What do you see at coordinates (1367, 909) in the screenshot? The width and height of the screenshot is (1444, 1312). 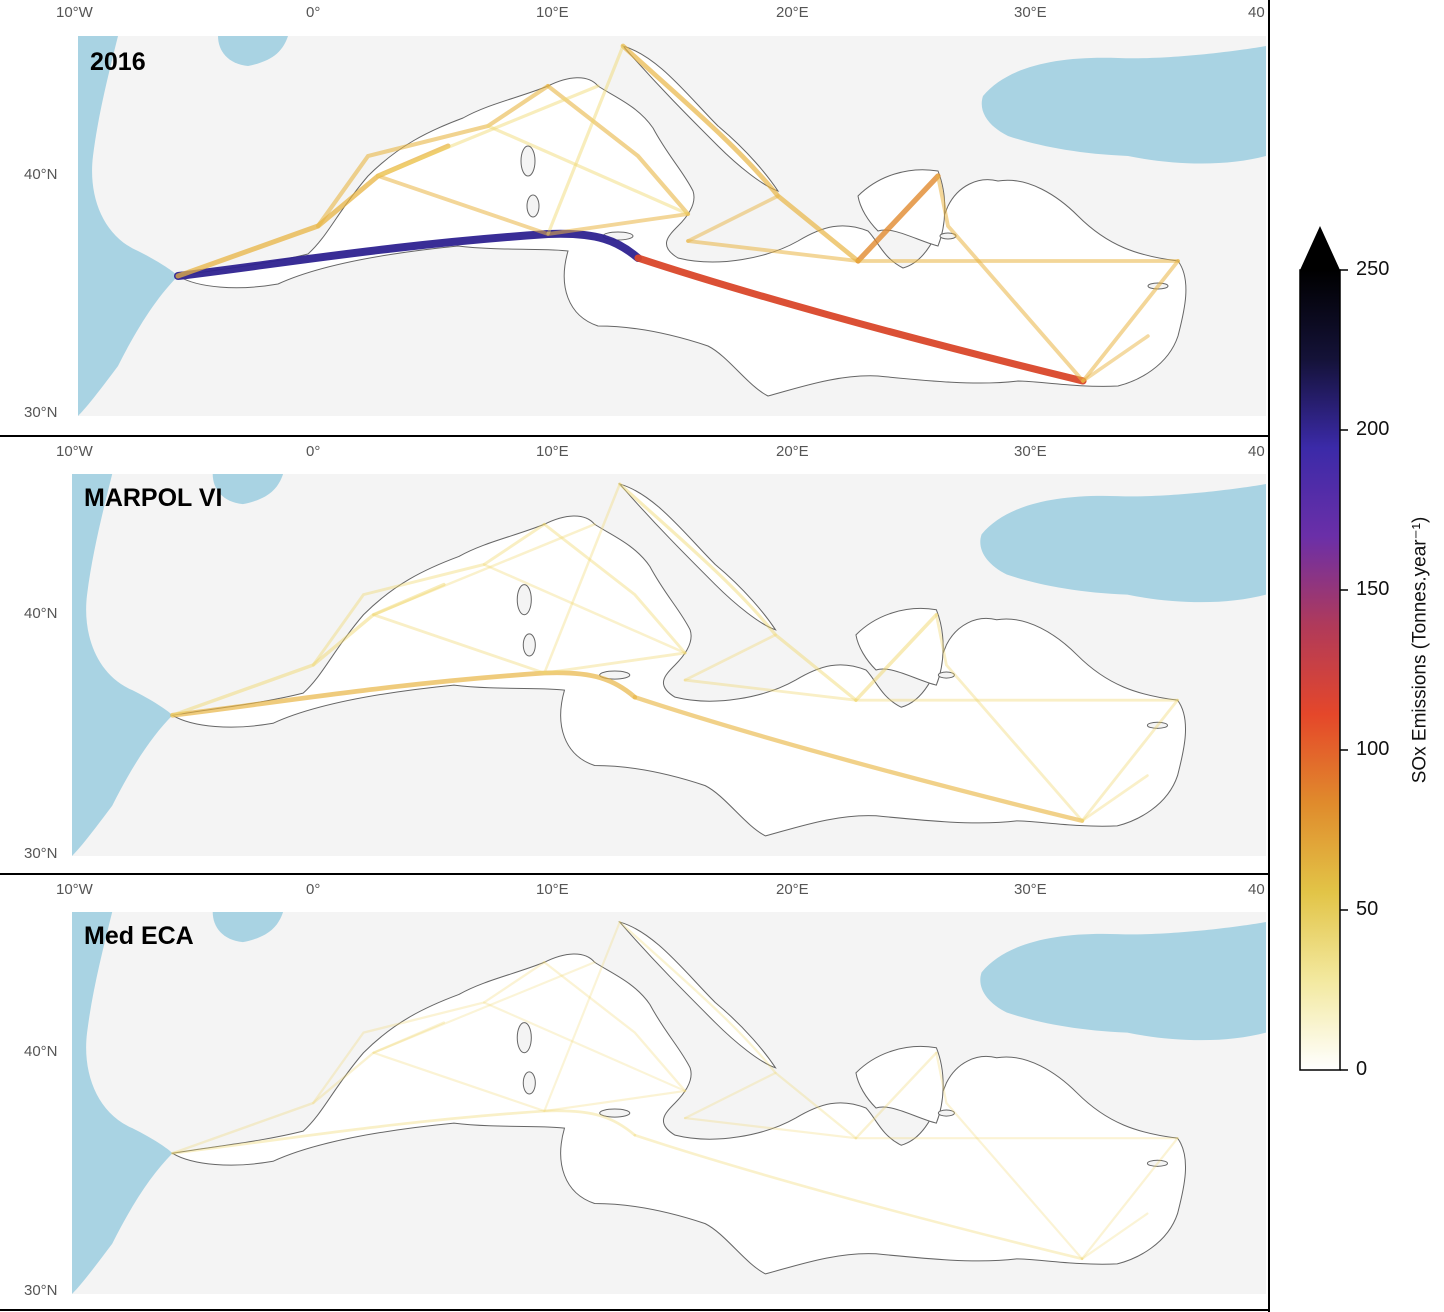 I see `colorbar-tick-label: 50` at bounding box center [1367, 909].